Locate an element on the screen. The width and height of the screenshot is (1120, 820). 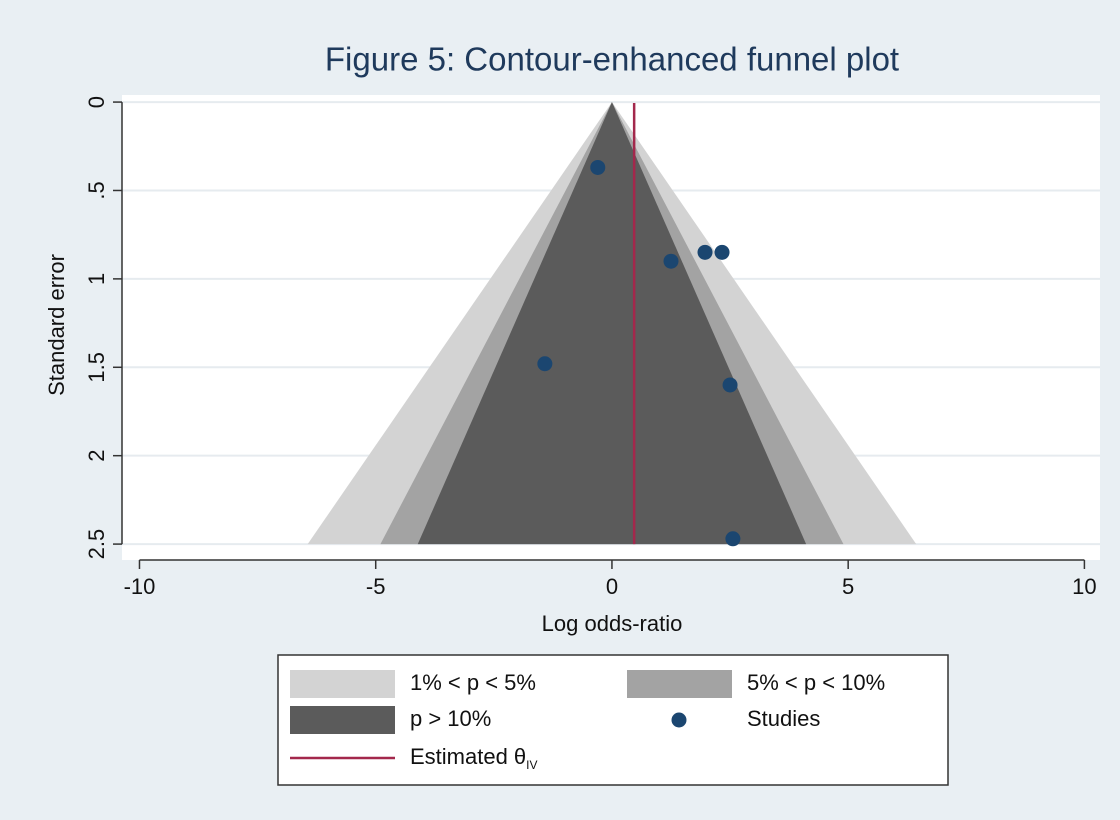
legend-label-subscript: IV is located at coordinates (531, 765).